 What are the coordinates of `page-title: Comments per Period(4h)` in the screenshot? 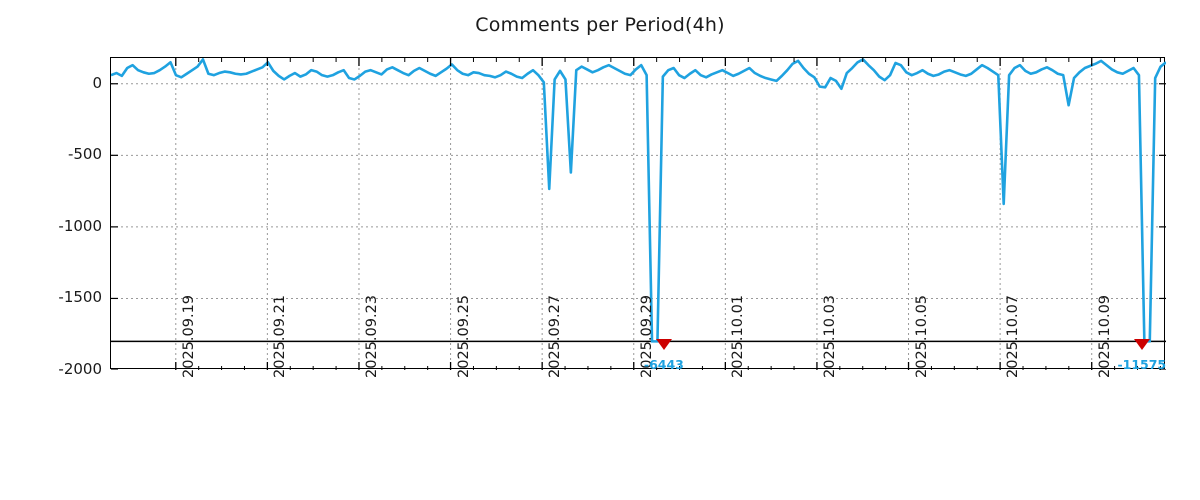 It's located at (600, 25).